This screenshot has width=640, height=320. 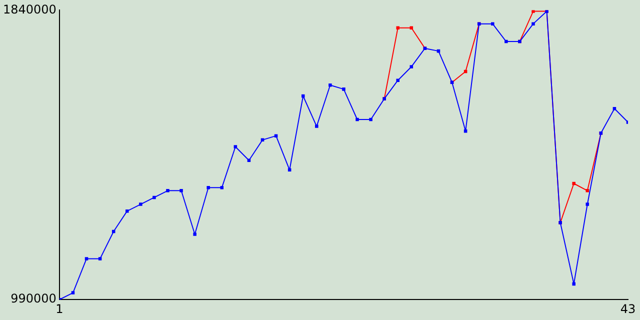 What do you see at coordinates (60, 309) in the screenshot?
I see `x-tick-label: 1` at bounding box center [60, 309].